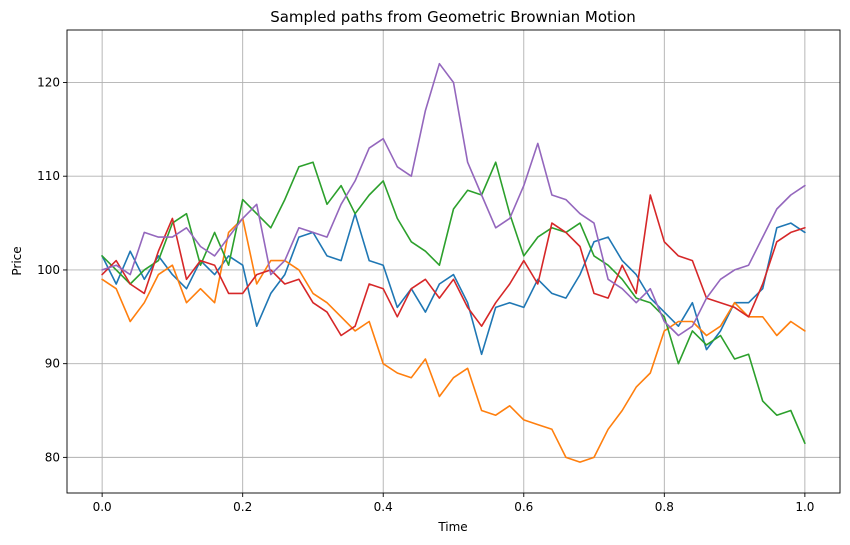 The image size is (850, 545). Describe the element at coordinates (383, 507) in the screenshot. I see `x-tick-label: 0.4` at that location.